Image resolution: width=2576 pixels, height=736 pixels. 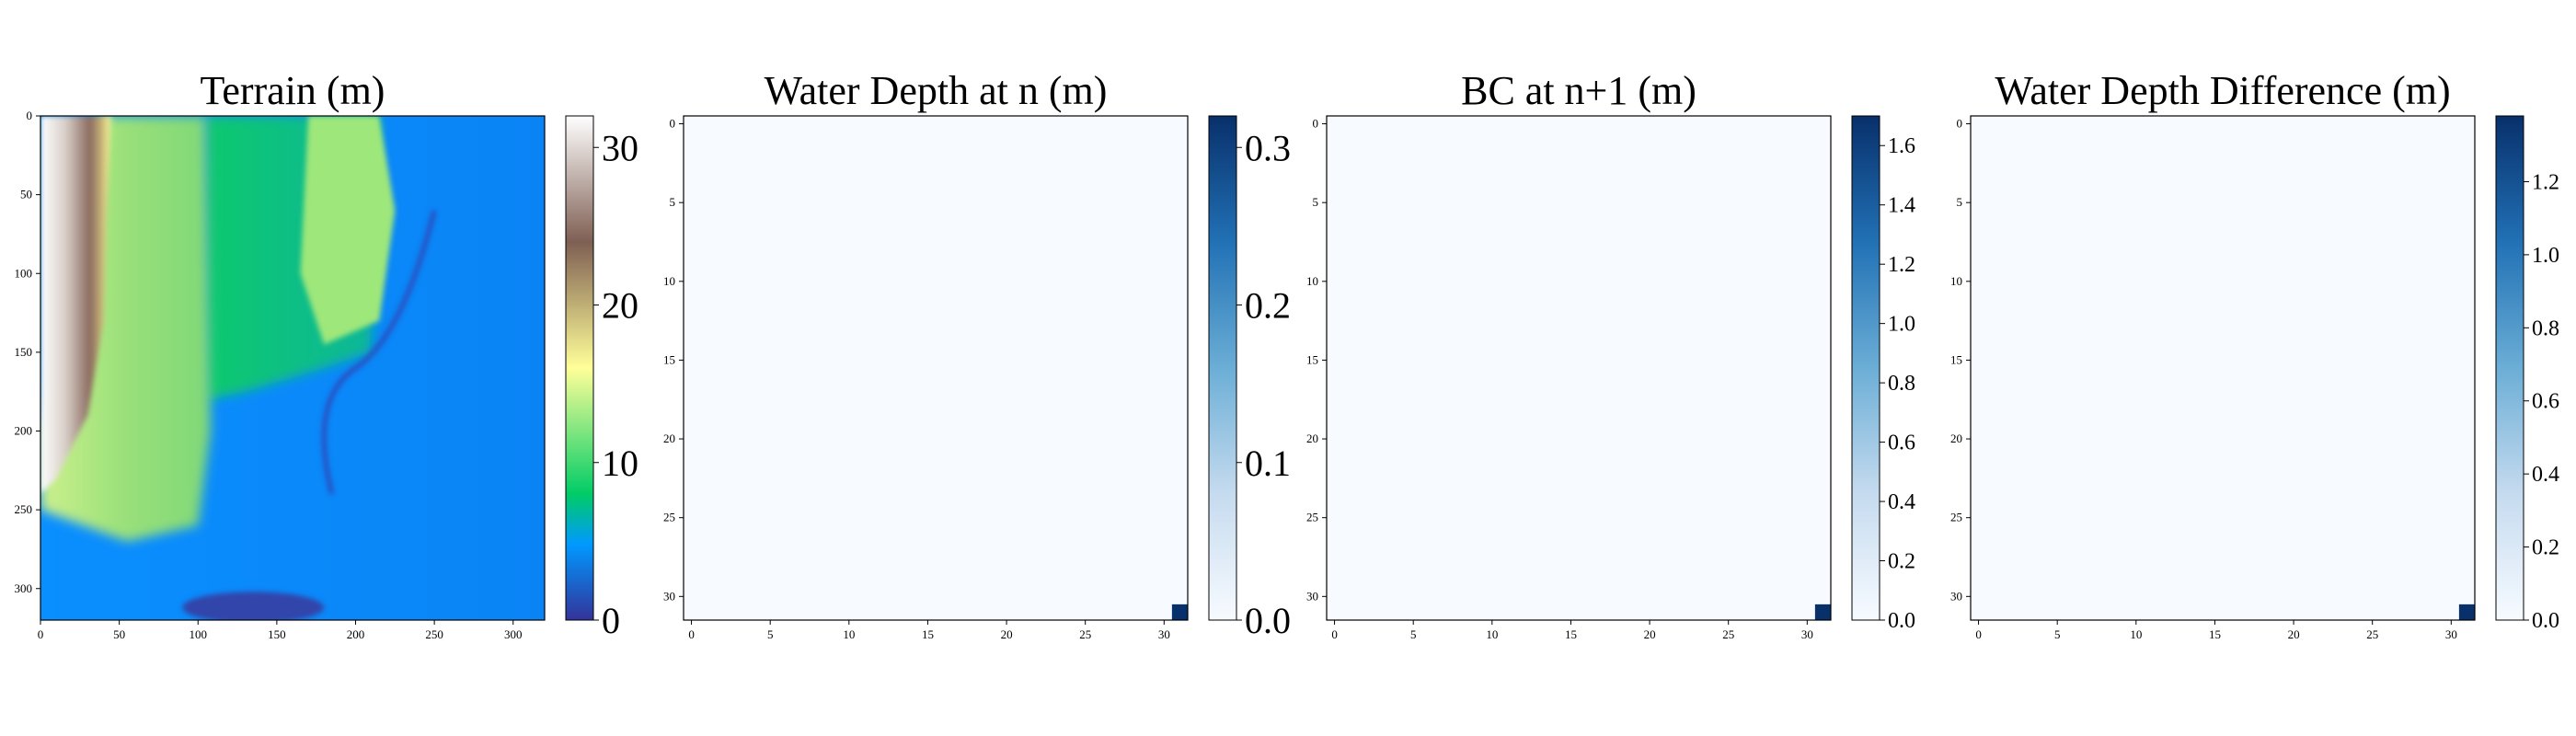 I want to click on y-tick-label: 100, so click(x=24, y=273).